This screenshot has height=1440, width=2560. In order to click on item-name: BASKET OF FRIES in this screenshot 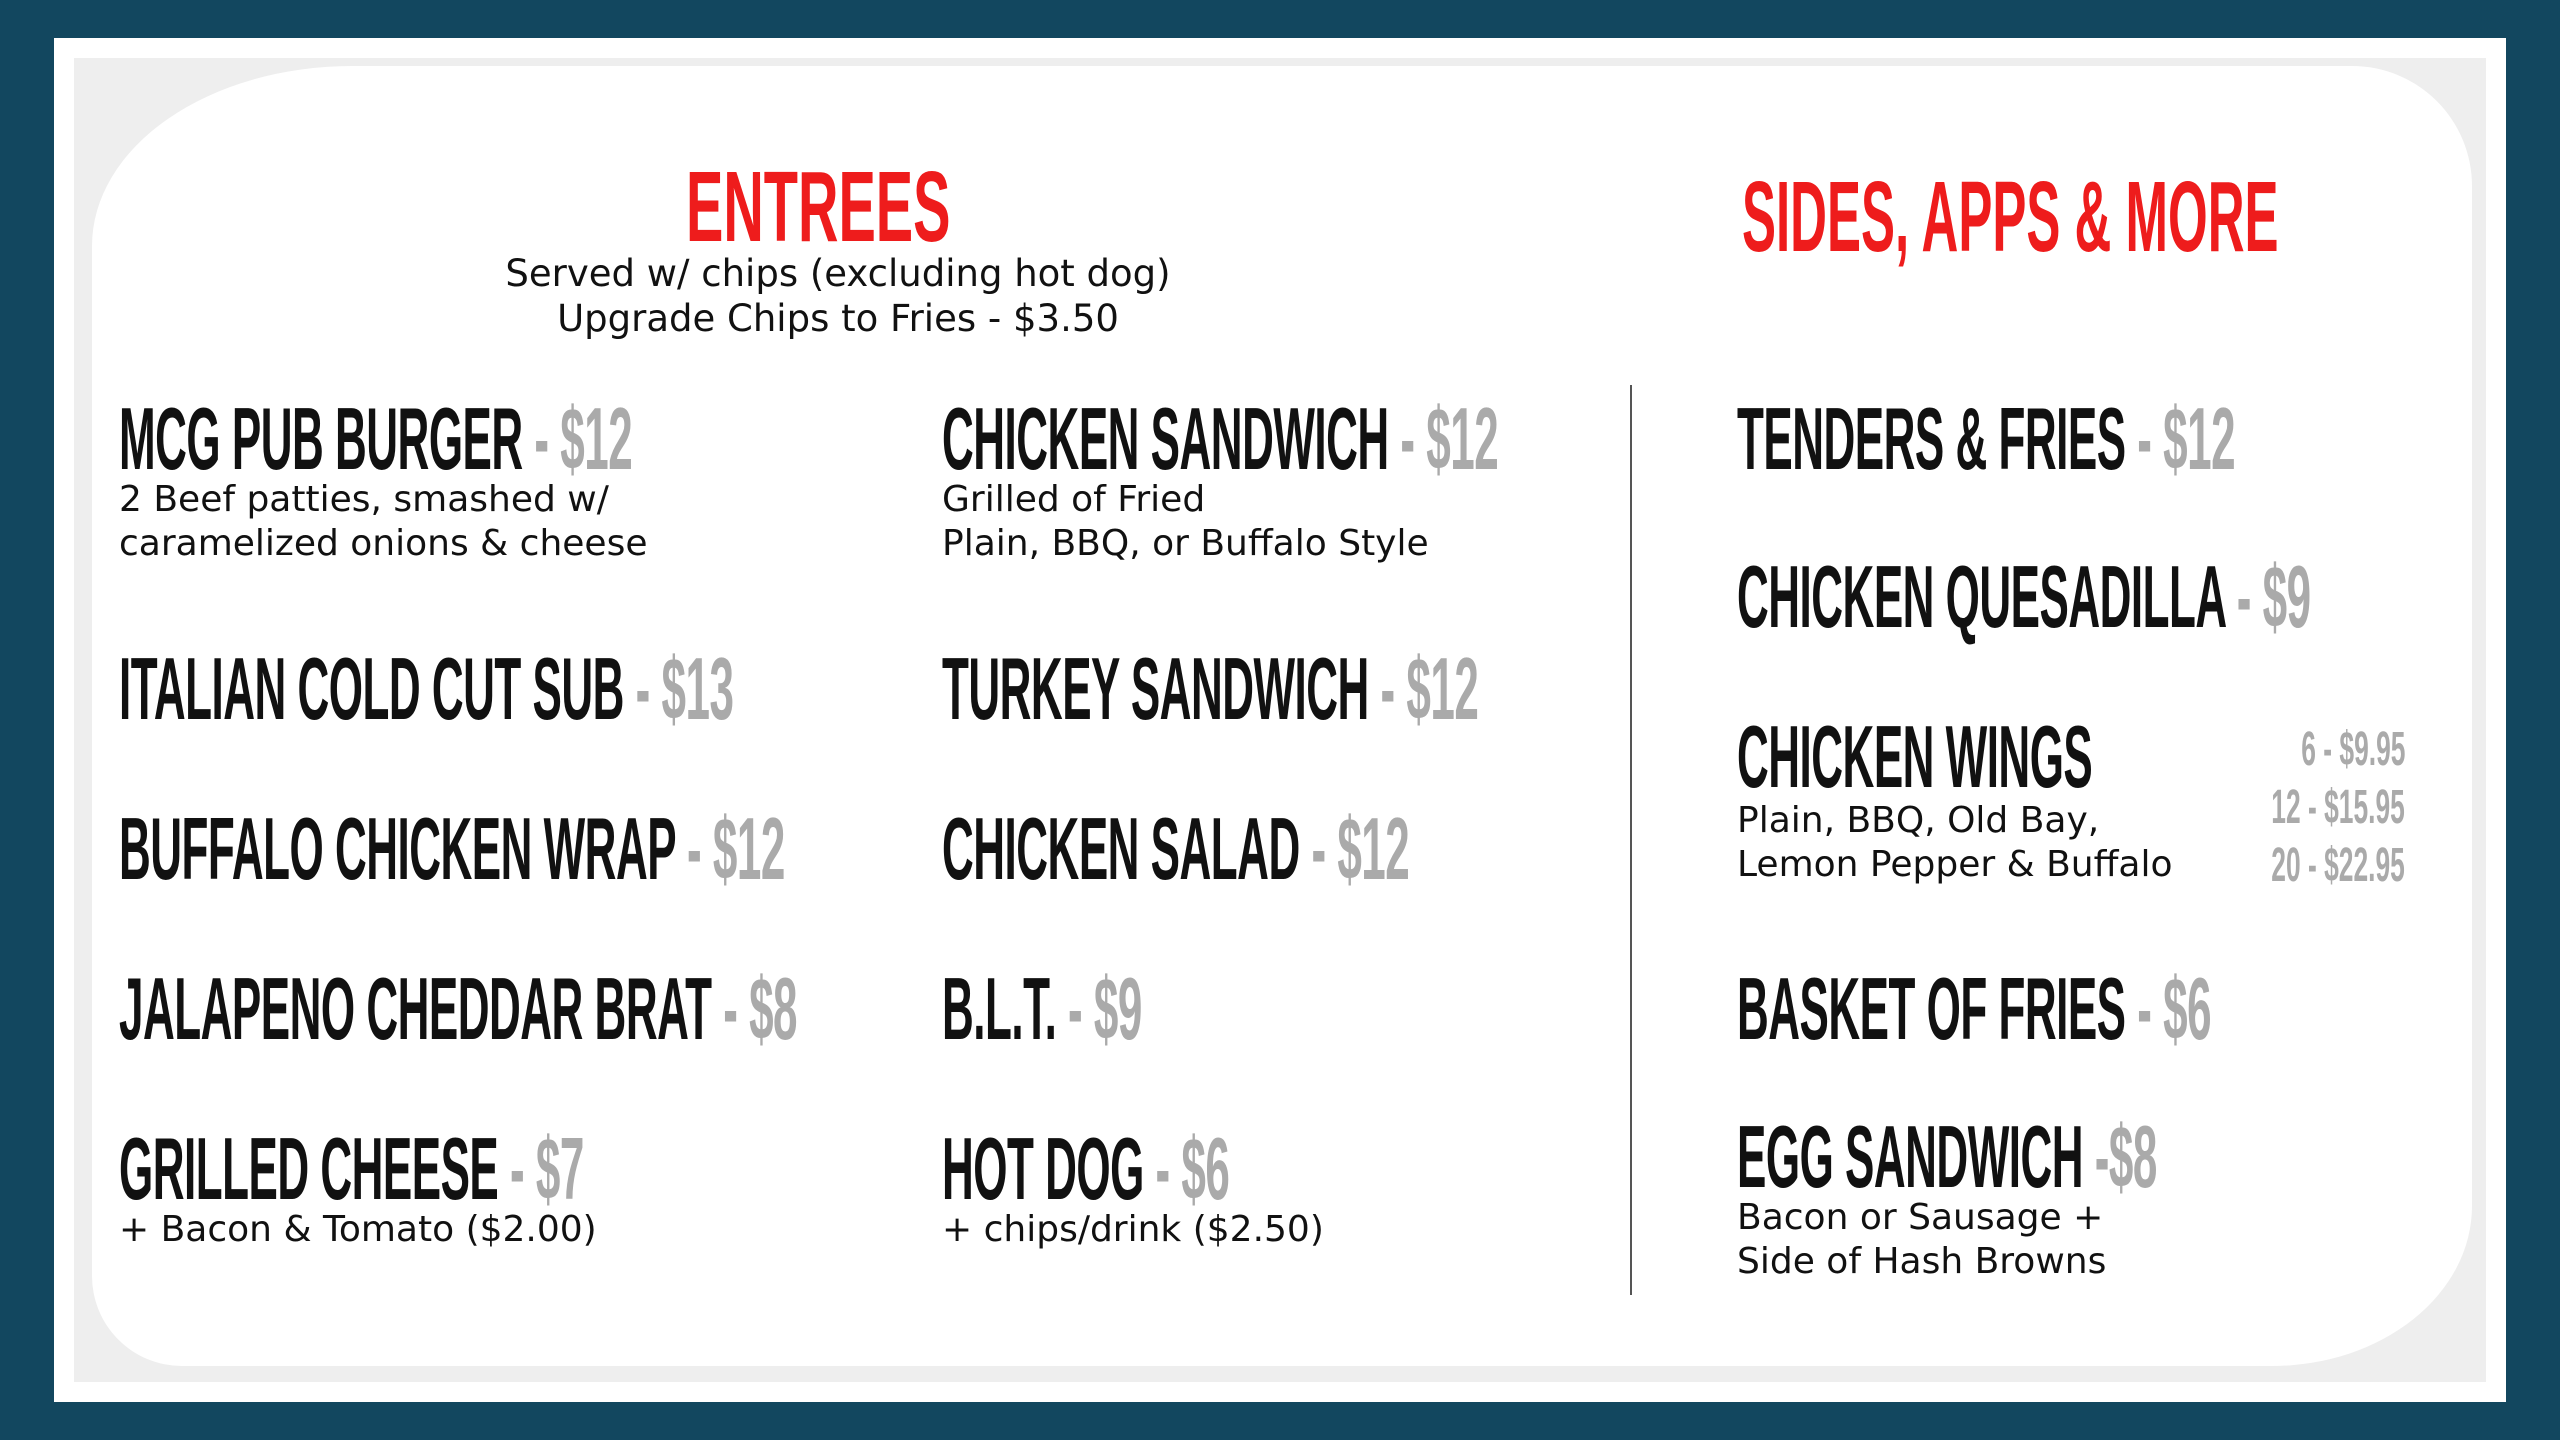, I will do `click(1931, 1008)`.